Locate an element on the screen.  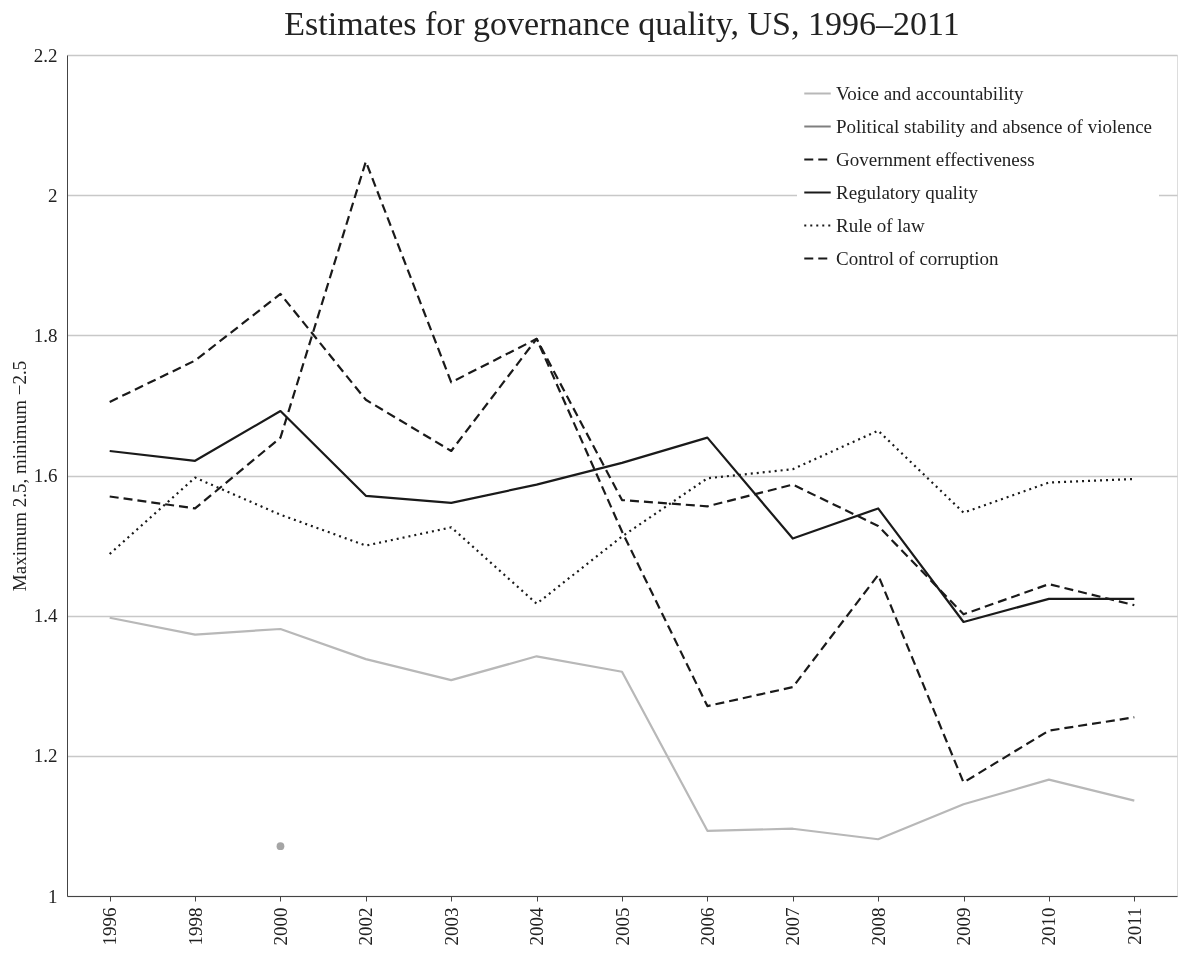
y-tick-label: 2 is located at coordinates (53, 195).